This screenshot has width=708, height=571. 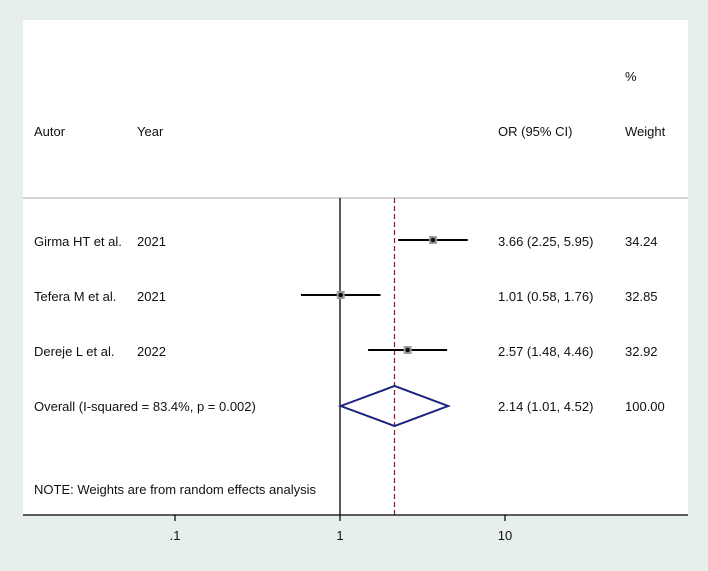 I want to click on overall-or-text: 2.14 (1.01, 4.52), so click(x=545, y=406).